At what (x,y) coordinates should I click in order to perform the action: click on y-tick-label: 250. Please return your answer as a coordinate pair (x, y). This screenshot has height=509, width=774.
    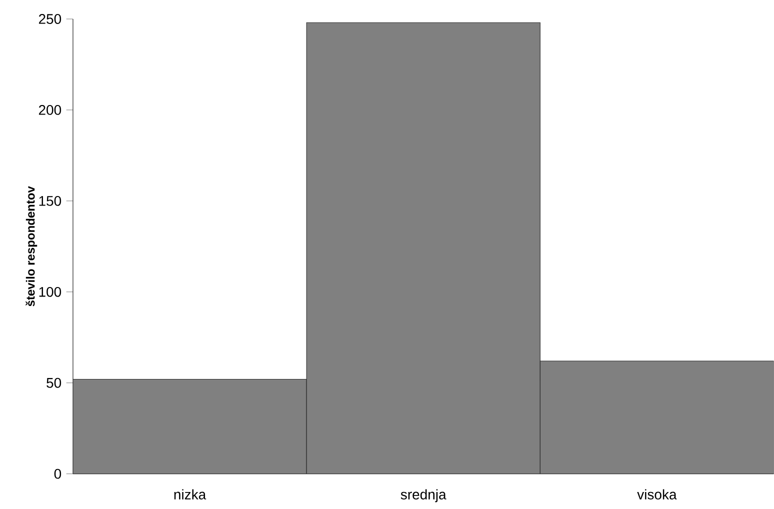
    Looking at the image, I should click on (50, 19).